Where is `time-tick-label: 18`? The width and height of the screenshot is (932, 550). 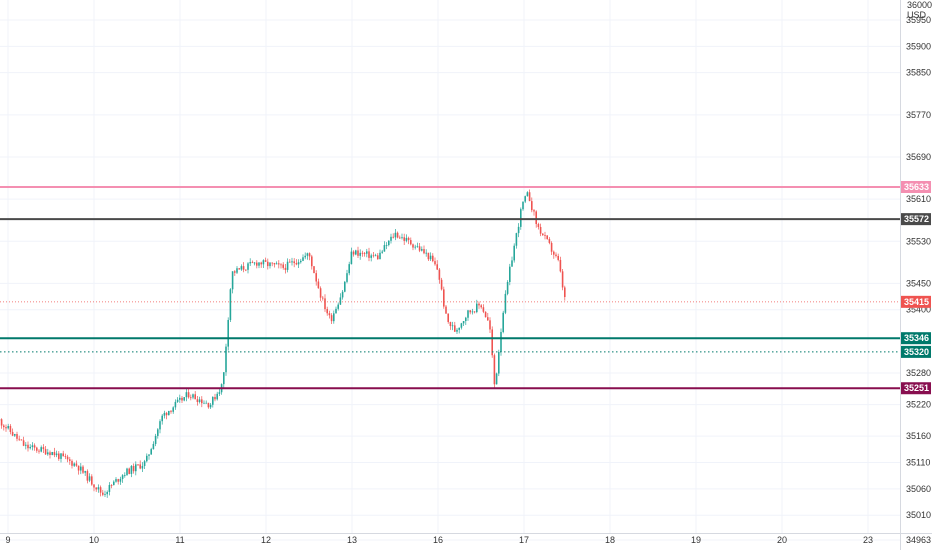
time-tick-label: 18 is located at coordinates (610, 540).